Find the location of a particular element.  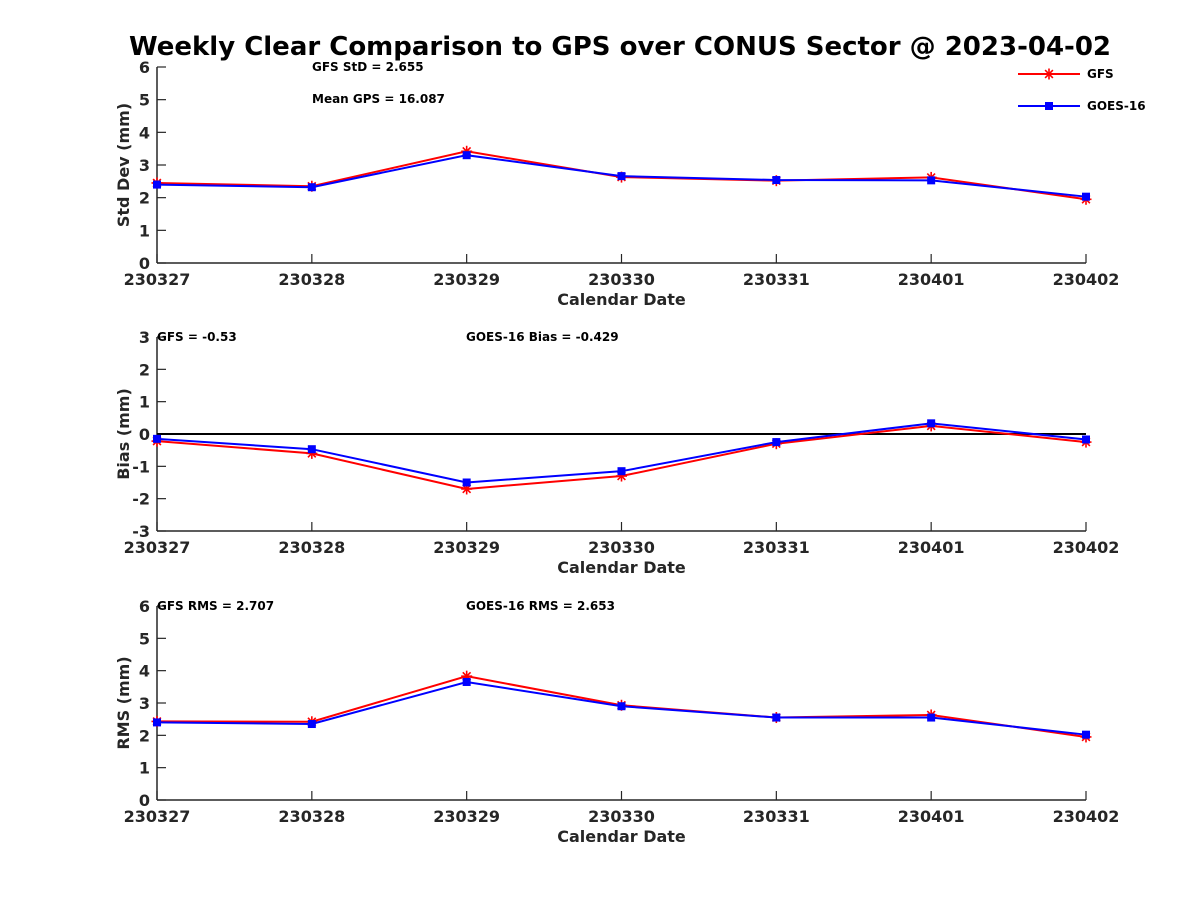

y-tick-label: -1 is located at coordinates (141, 466).